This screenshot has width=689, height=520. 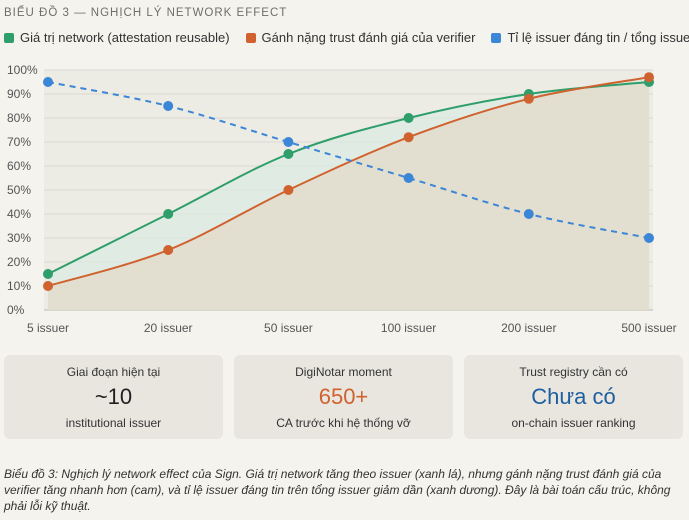 I want to click on y-tick-label: 20%, so click(x=19, y=262).